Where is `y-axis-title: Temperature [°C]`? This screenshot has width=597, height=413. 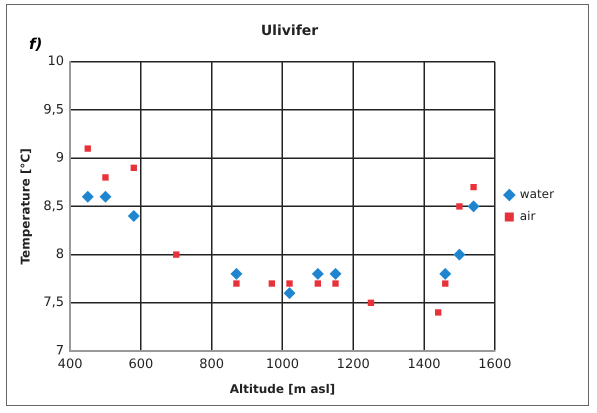 y-axis-title: Temperature [°C] is located at coordinates (25, 206).